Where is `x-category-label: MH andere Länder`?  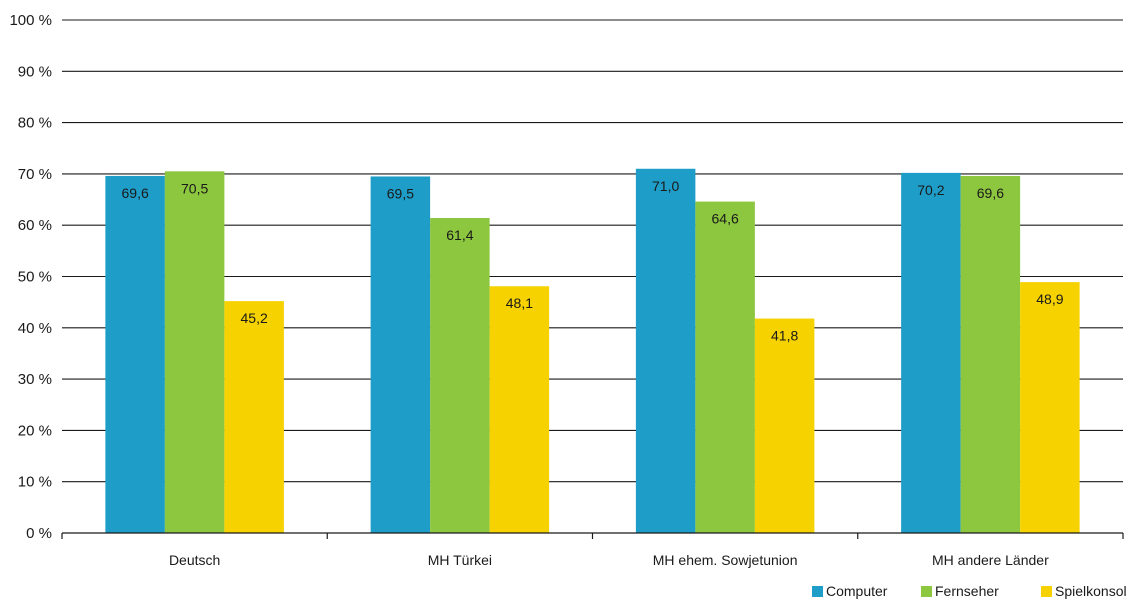
x-category-label: MH andere Länder is located at coordinates (990, 560).